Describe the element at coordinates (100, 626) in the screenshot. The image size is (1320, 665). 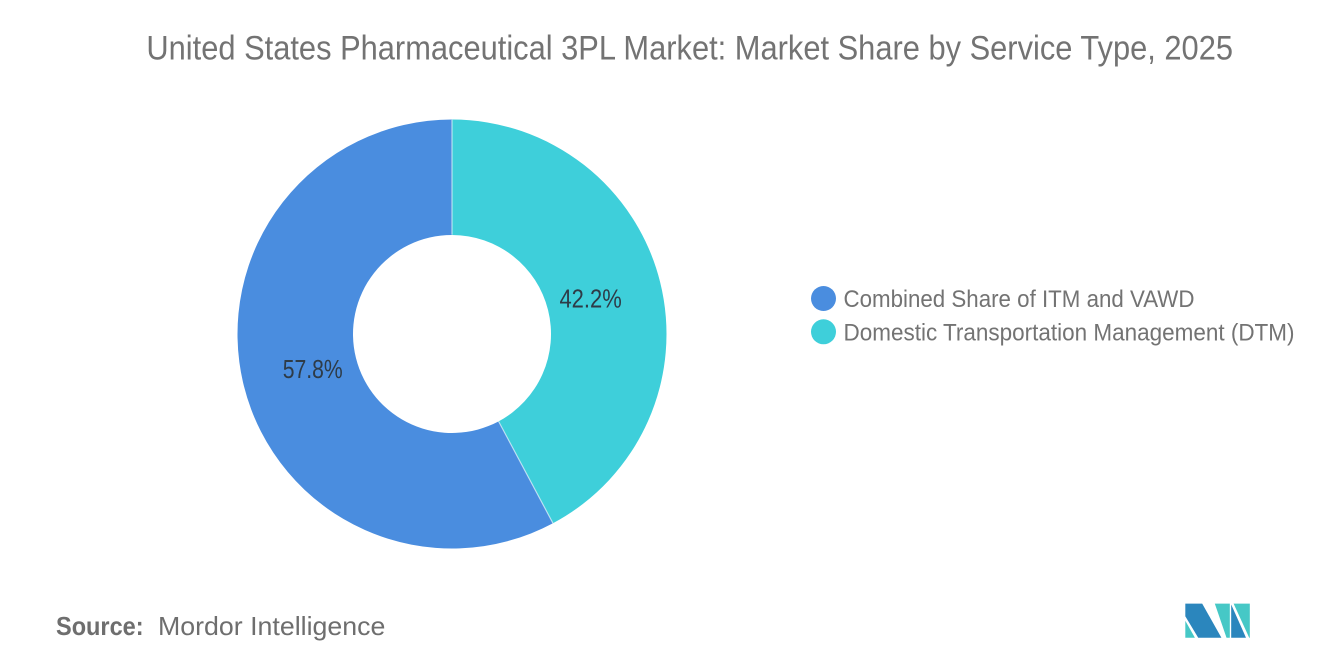
I see `svg-text: Source:` at that location.